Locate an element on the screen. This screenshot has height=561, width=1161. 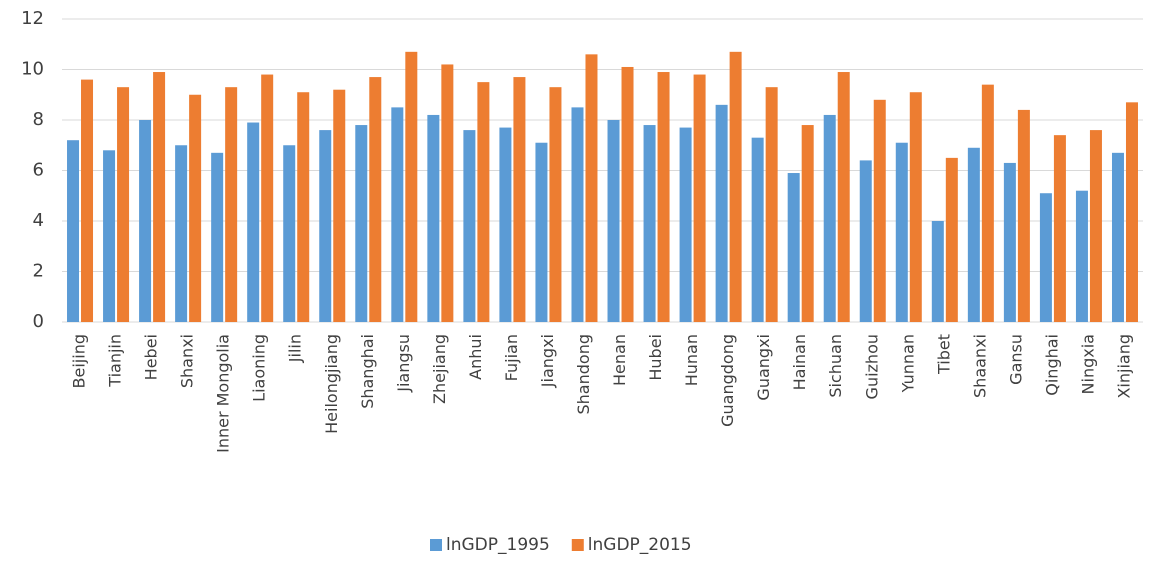
x-tick-label: Ningxia is located at coordinates (1087, 364).